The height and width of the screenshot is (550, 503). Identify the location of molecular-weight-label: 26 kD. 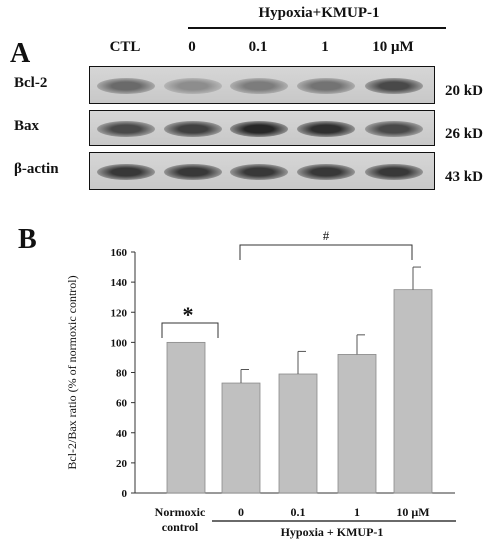
(464, 134).